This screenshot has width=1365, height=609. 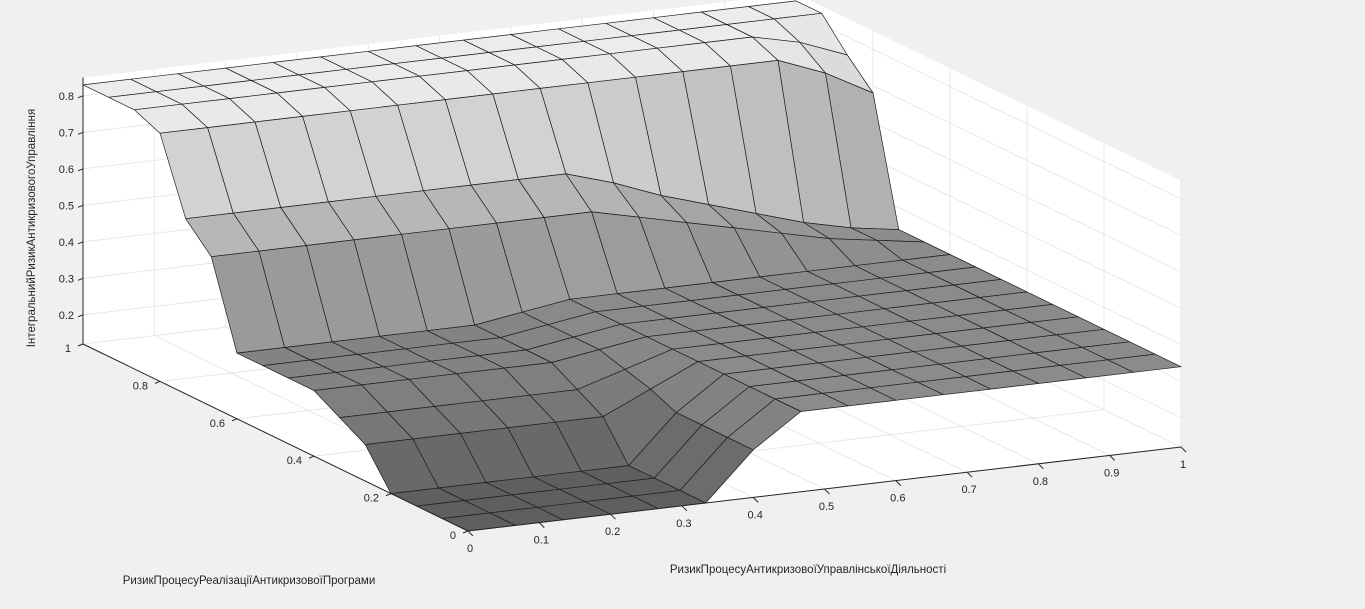 What do you see at coordinates (66, 243) in the screenshot?
I see `z-tick-label: 0.4` at bounding box center [66, 243].